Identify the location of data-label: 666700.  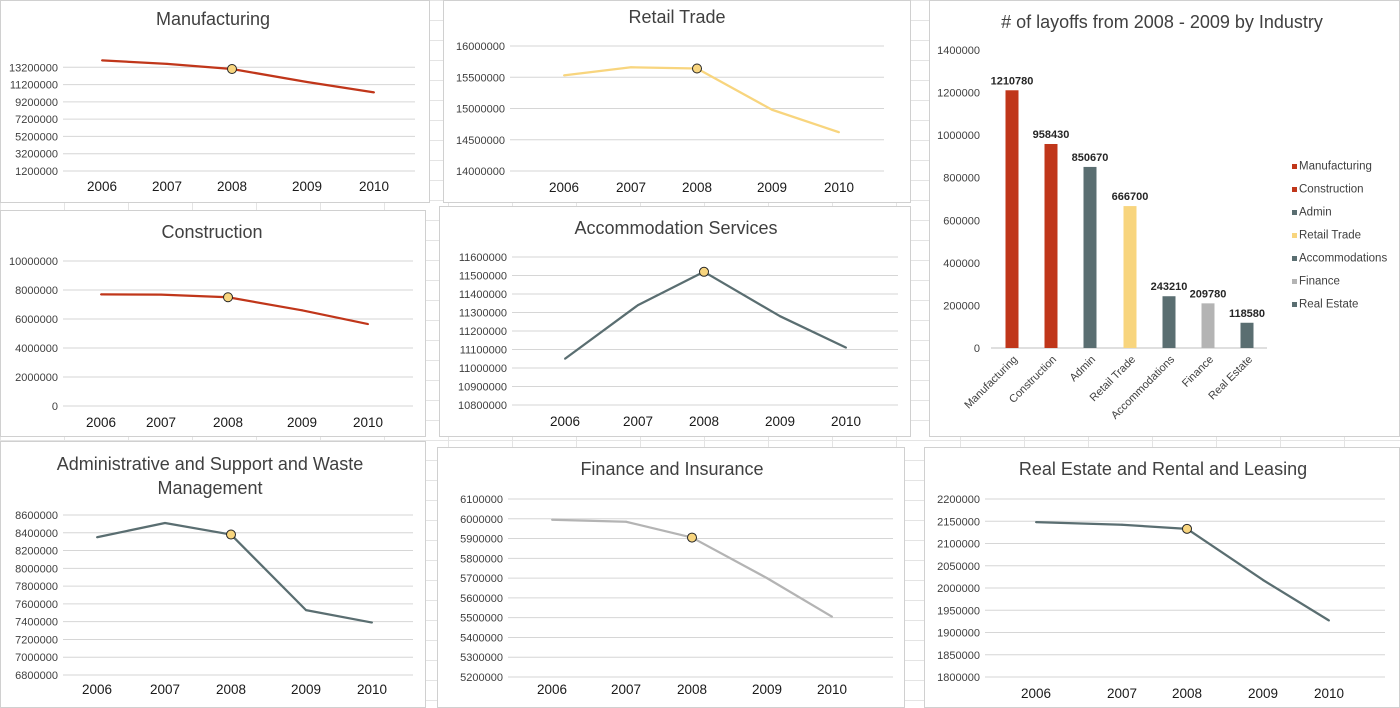
(1130, 197).